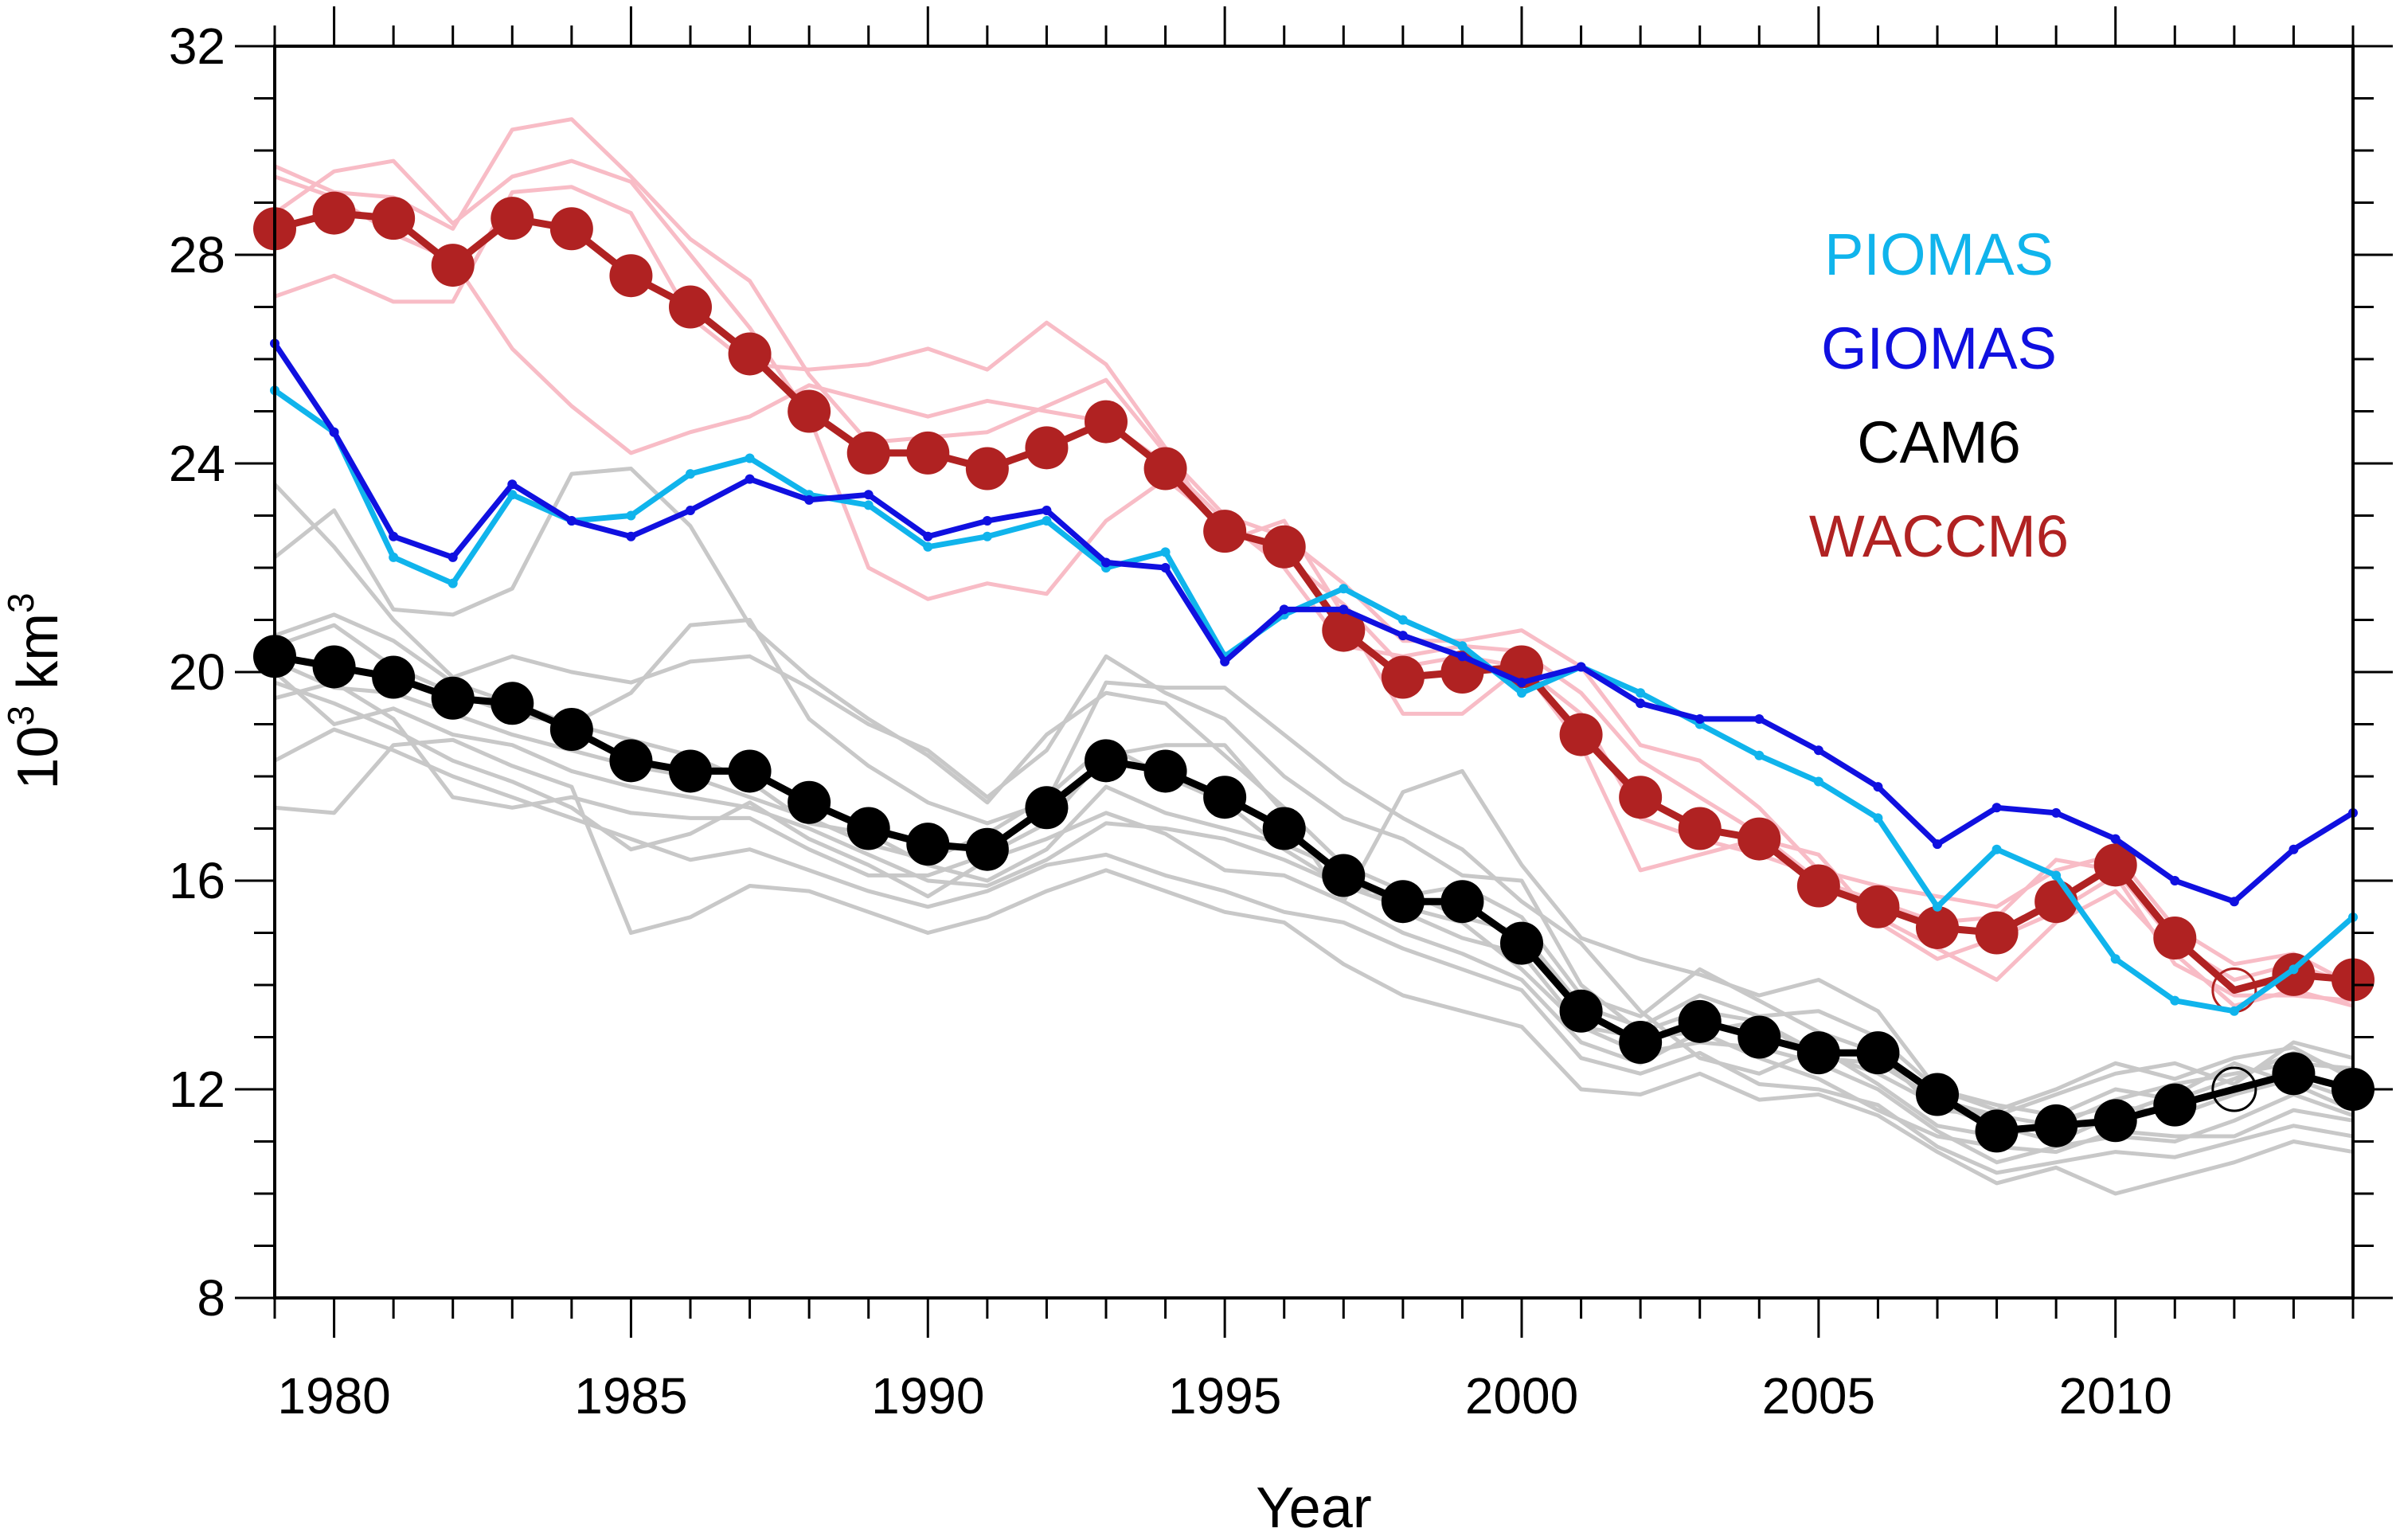 This screenshot has height=1540, width=2396. I want to click on giomas-point-1999, so click(1462, 656).